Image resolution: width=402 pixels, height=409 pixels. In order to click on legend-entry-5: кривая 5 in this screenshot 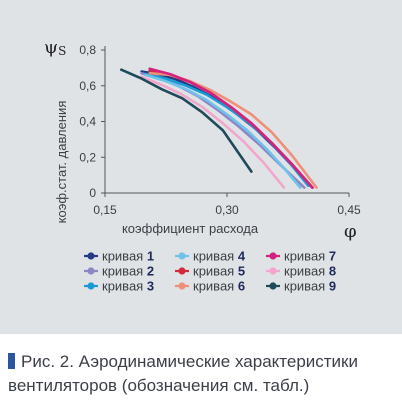, I will do `click(219, 271)`.